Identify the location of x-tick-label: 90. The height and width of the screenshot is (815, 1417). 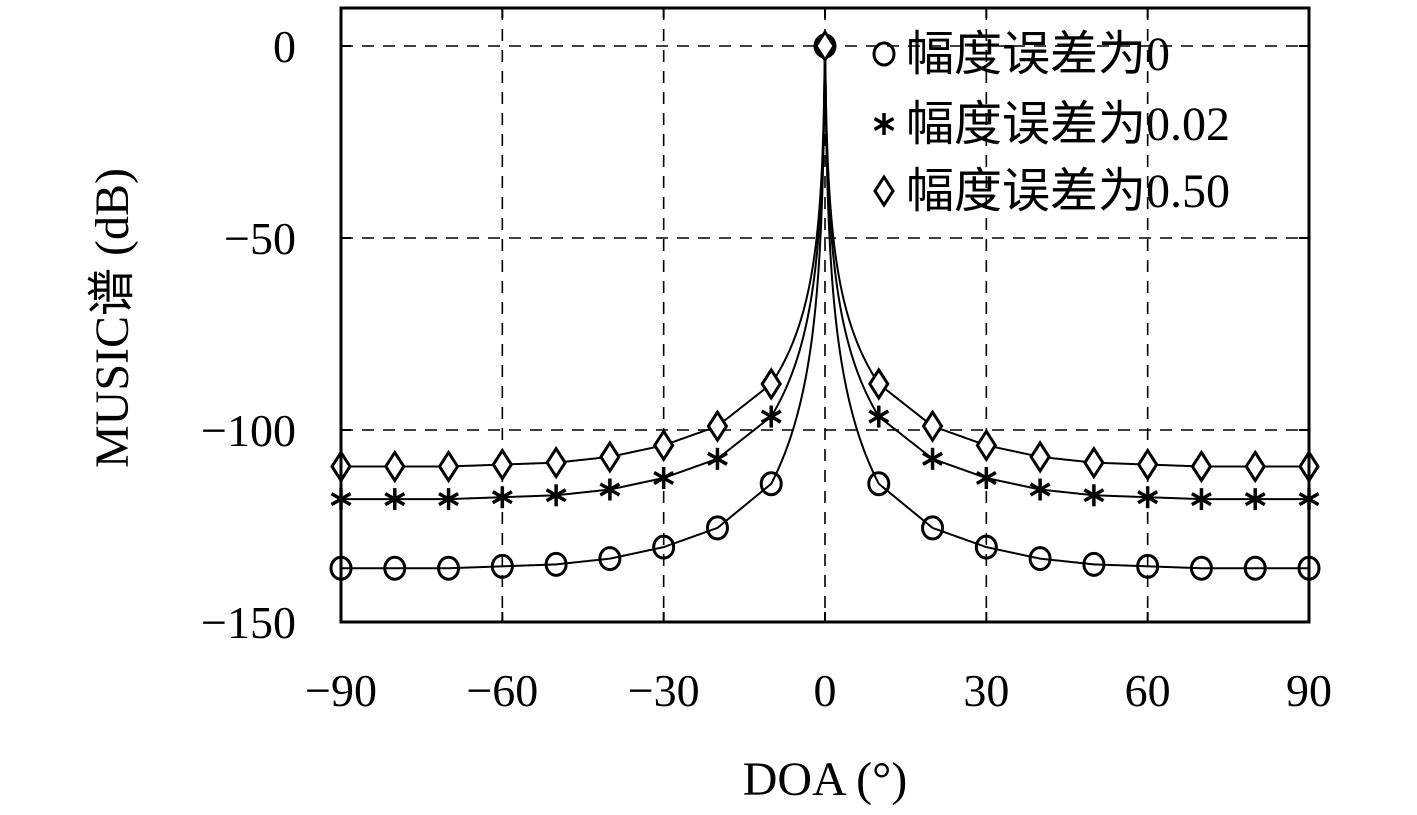
(1309, 690).